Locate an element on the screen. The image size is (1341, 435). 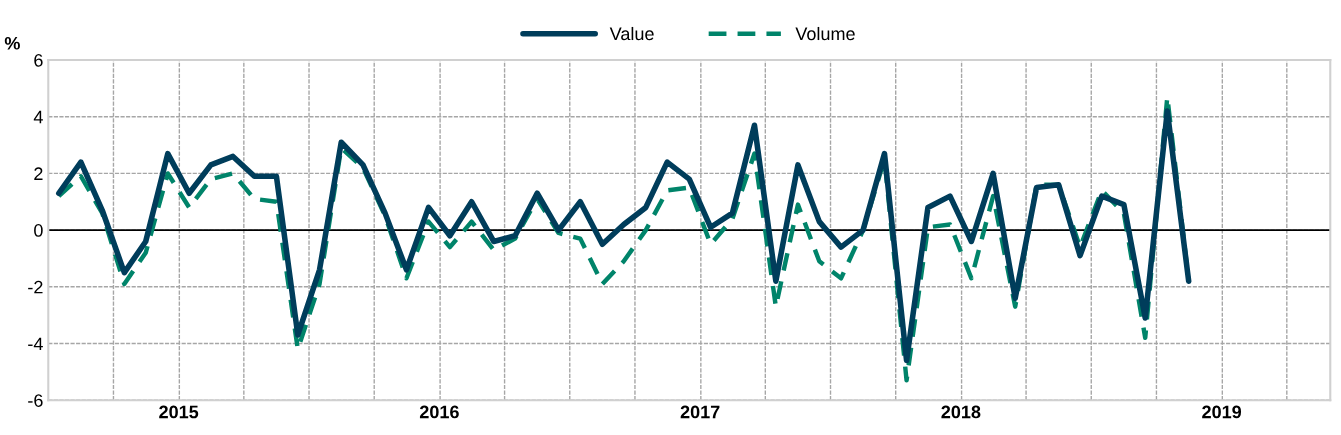
legend-label: Value is located at coordinates (631, 33).